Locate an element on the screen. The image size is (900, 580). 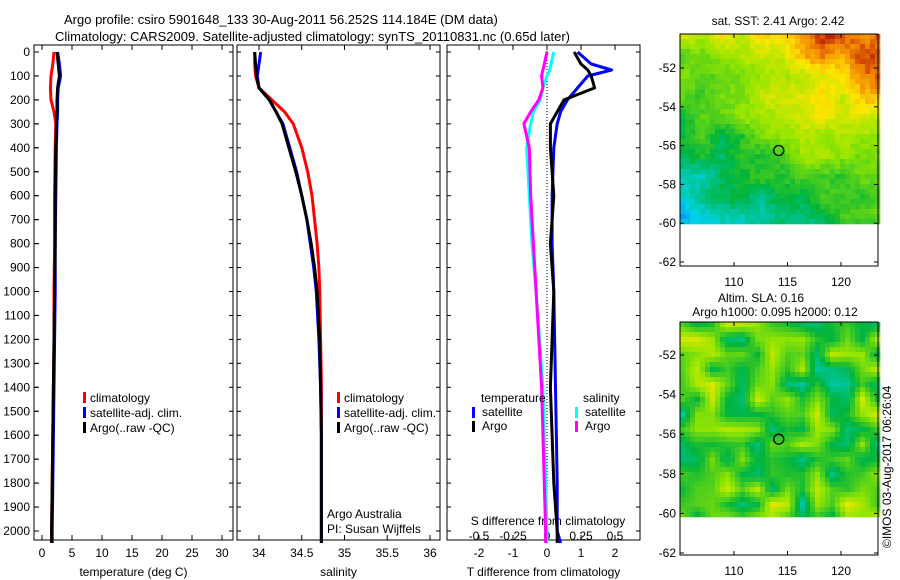
annotation-institution: Argo Australia is located at coordinates (364, 514).